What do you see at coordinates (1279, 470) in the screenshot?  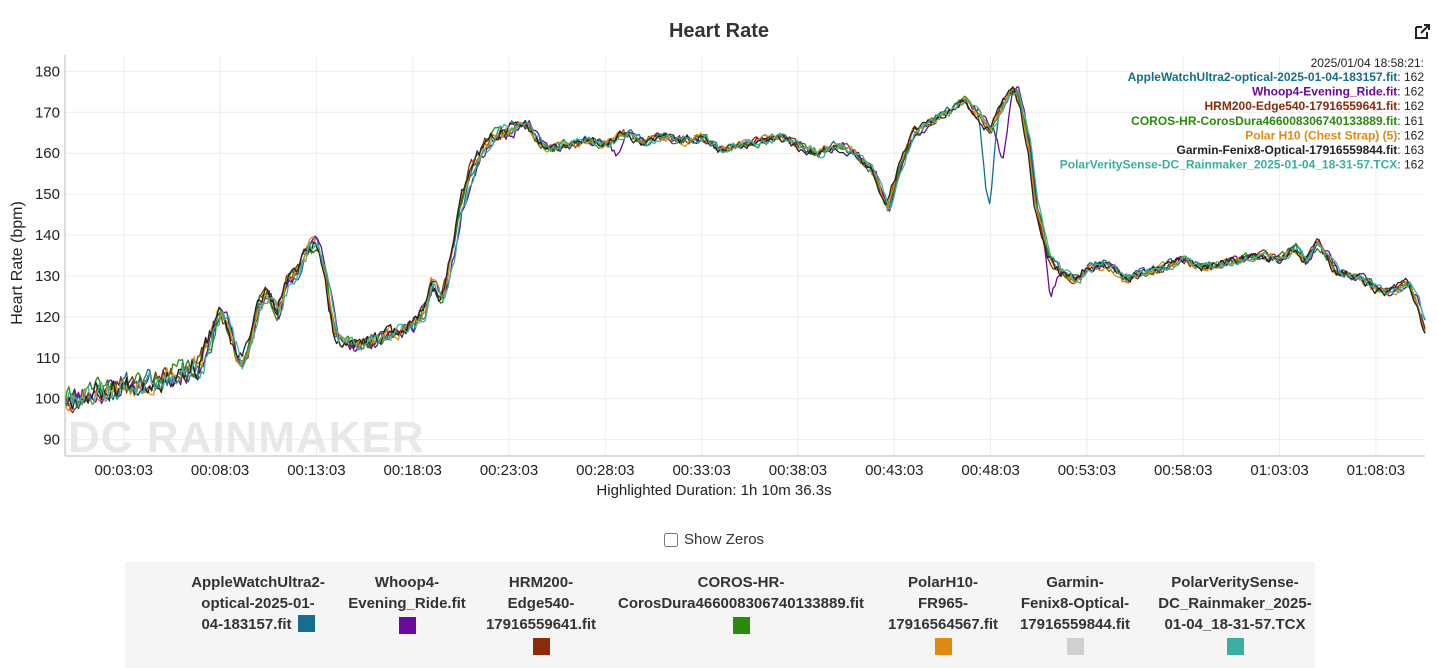 I see `x-tick-label: 01:03:03` at bounding box center [1279, 470].